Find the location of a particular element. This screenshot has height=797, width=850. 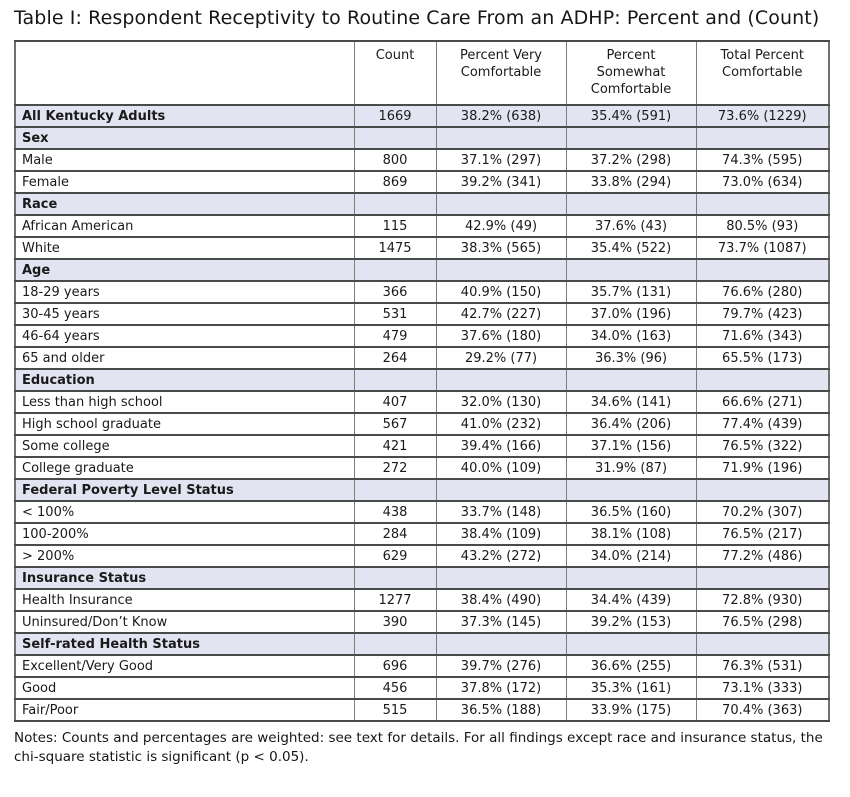

cell-percent-somewhat-comfortable: 34.4% (439) is located at coordinates (631, 600).